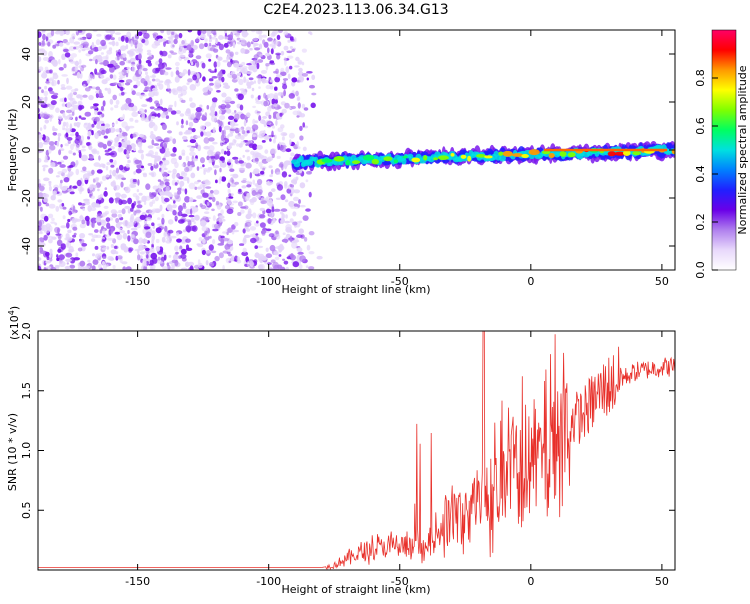  What do you see at coordinates (700, 174) in the screenshot?
I see `colorbar-tick-label: 0.4` at bounding box center [700, 174].